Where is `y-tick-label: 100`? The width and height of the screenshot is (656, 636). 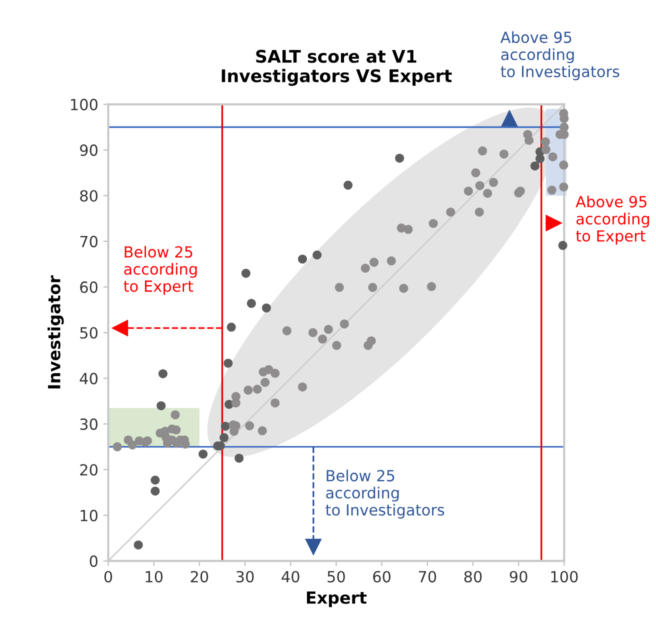
y-tick-label: 100 is located at coordinates (84, 104).